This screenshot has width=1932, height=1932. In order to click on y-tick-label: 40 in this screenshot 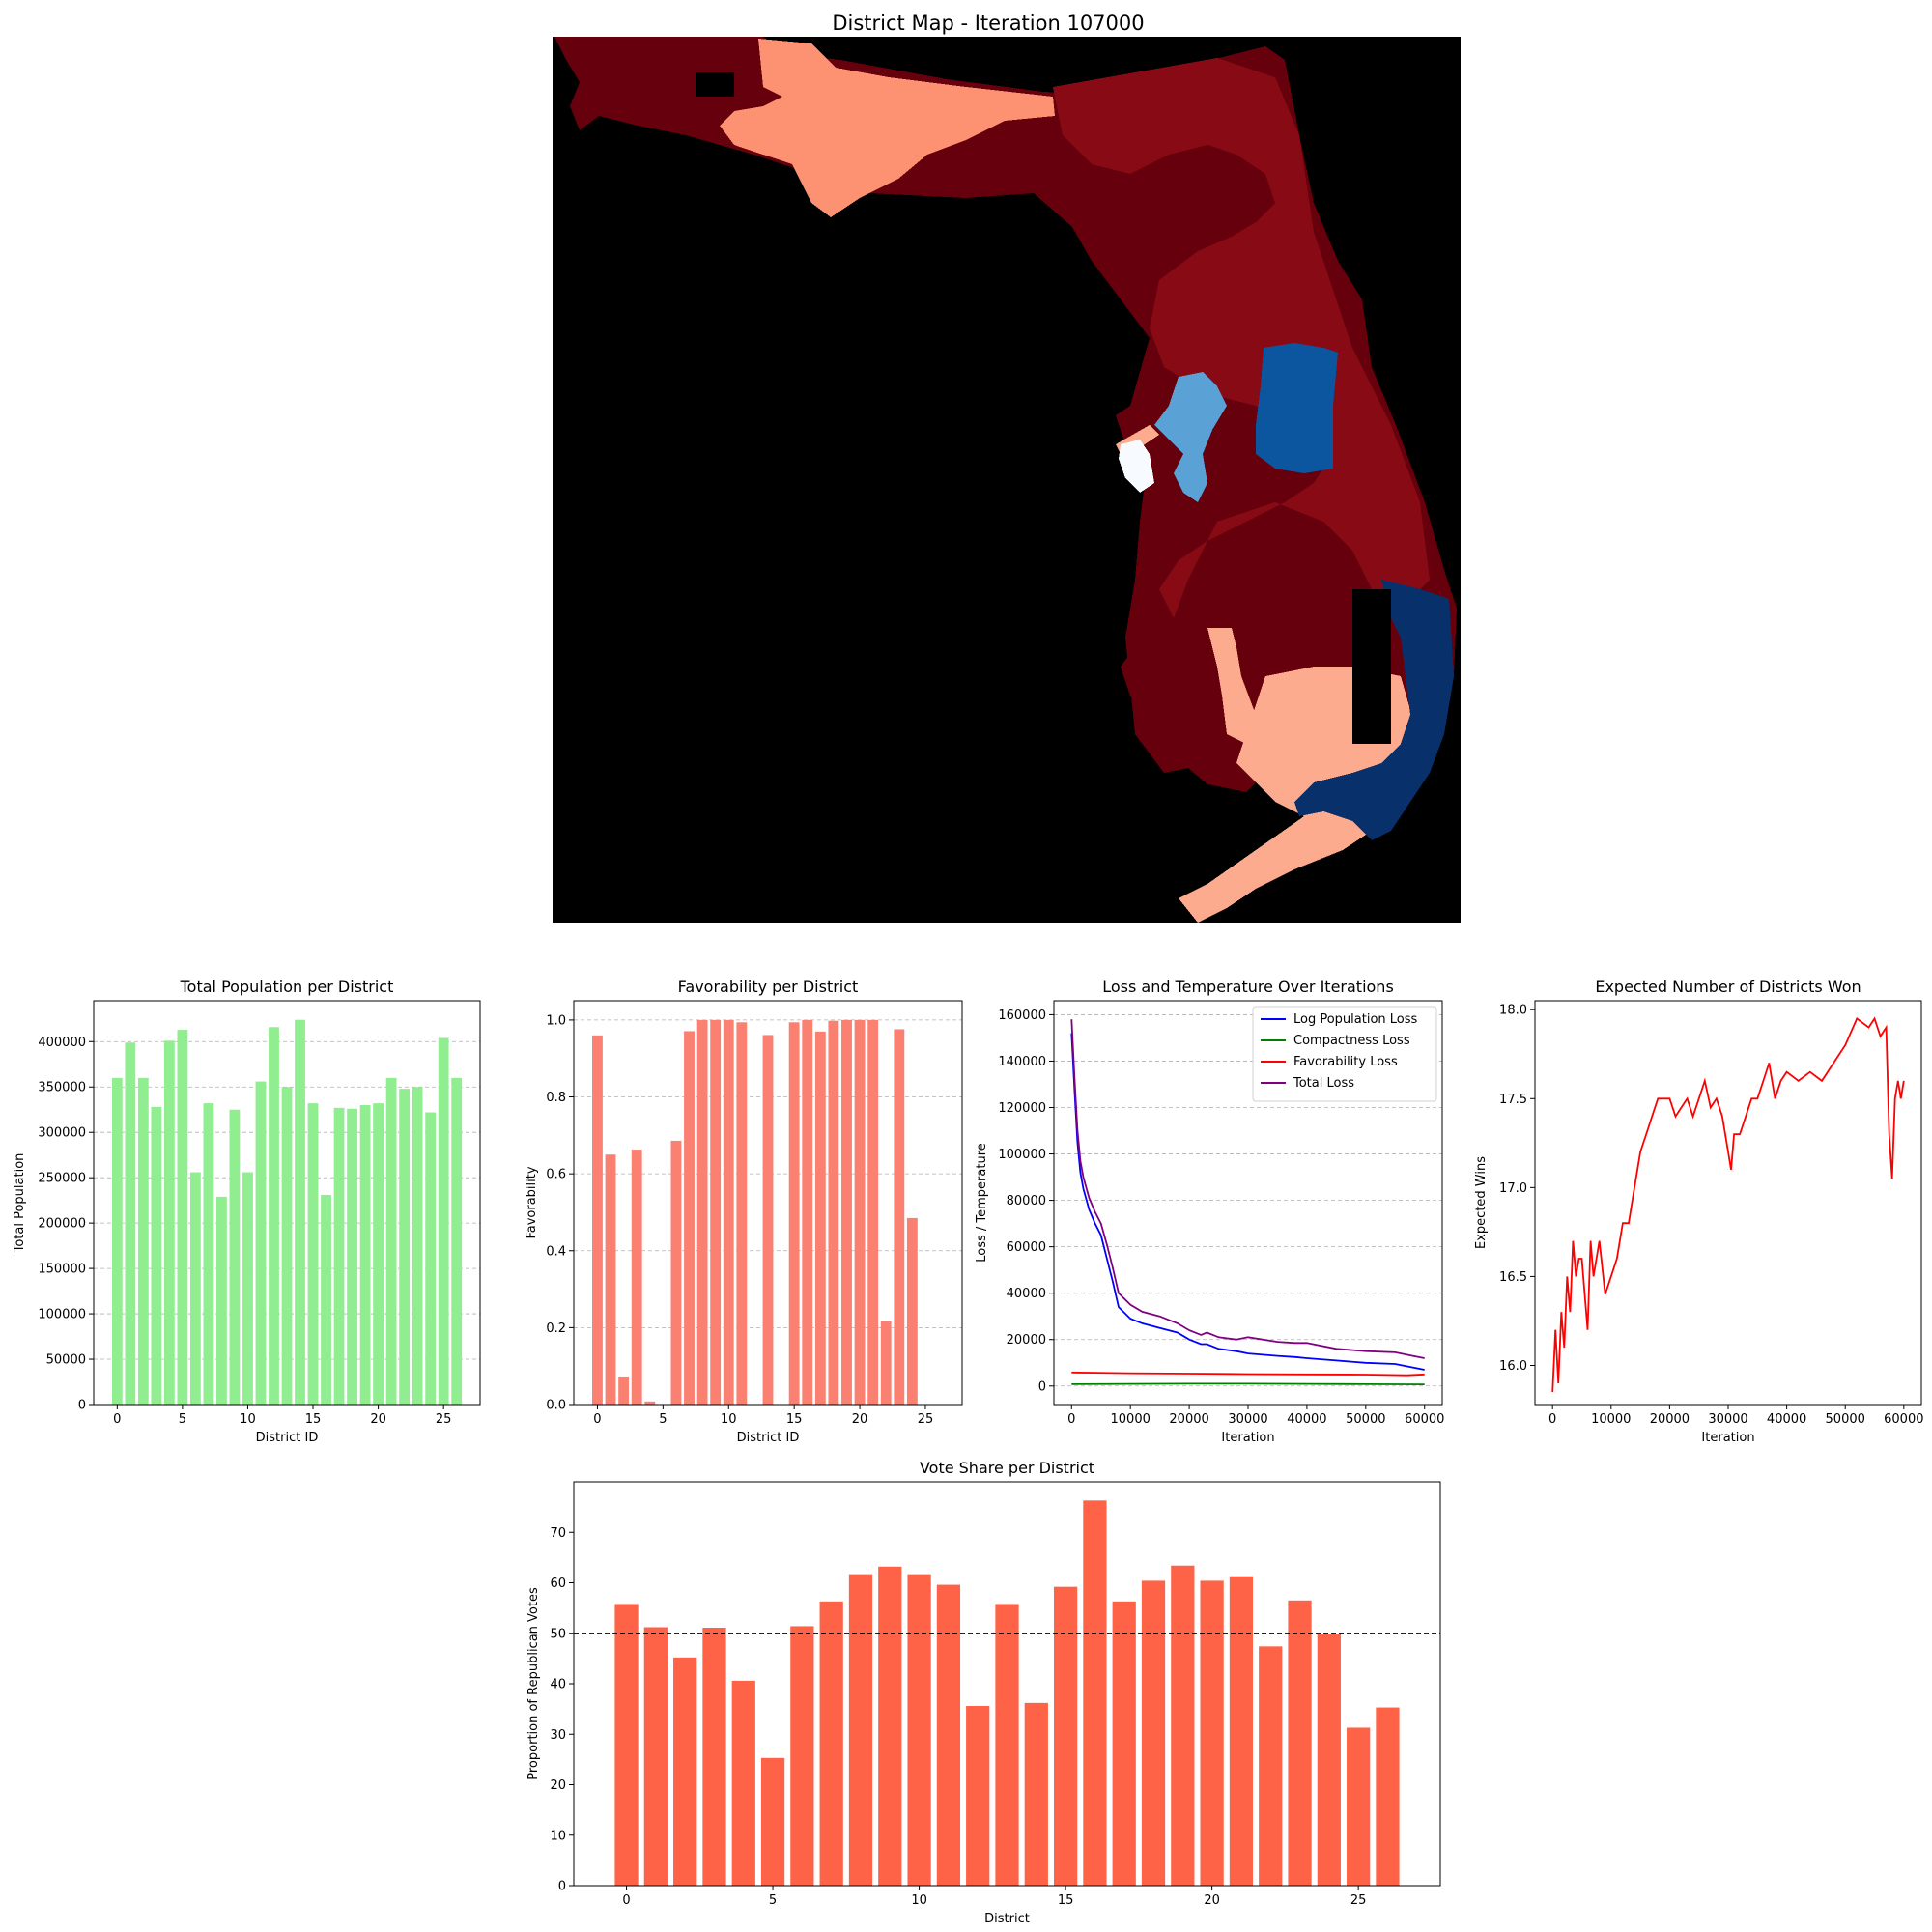, I will do `click(558, 1685)`.